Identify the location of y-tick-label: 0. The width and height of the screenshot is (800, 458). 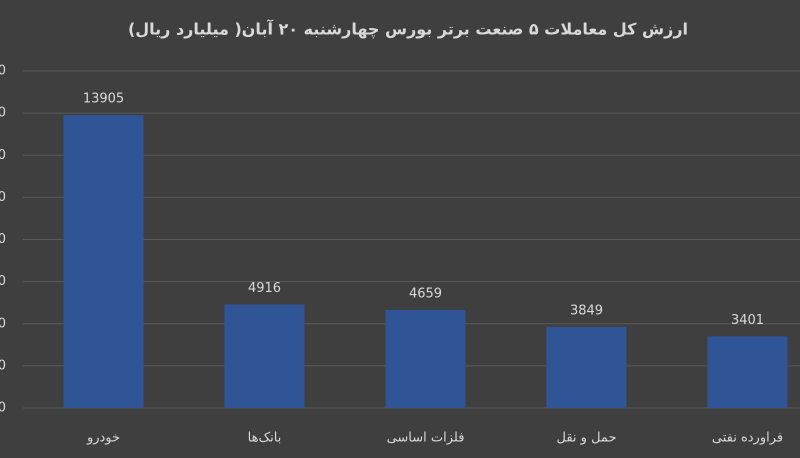
(3, 408).